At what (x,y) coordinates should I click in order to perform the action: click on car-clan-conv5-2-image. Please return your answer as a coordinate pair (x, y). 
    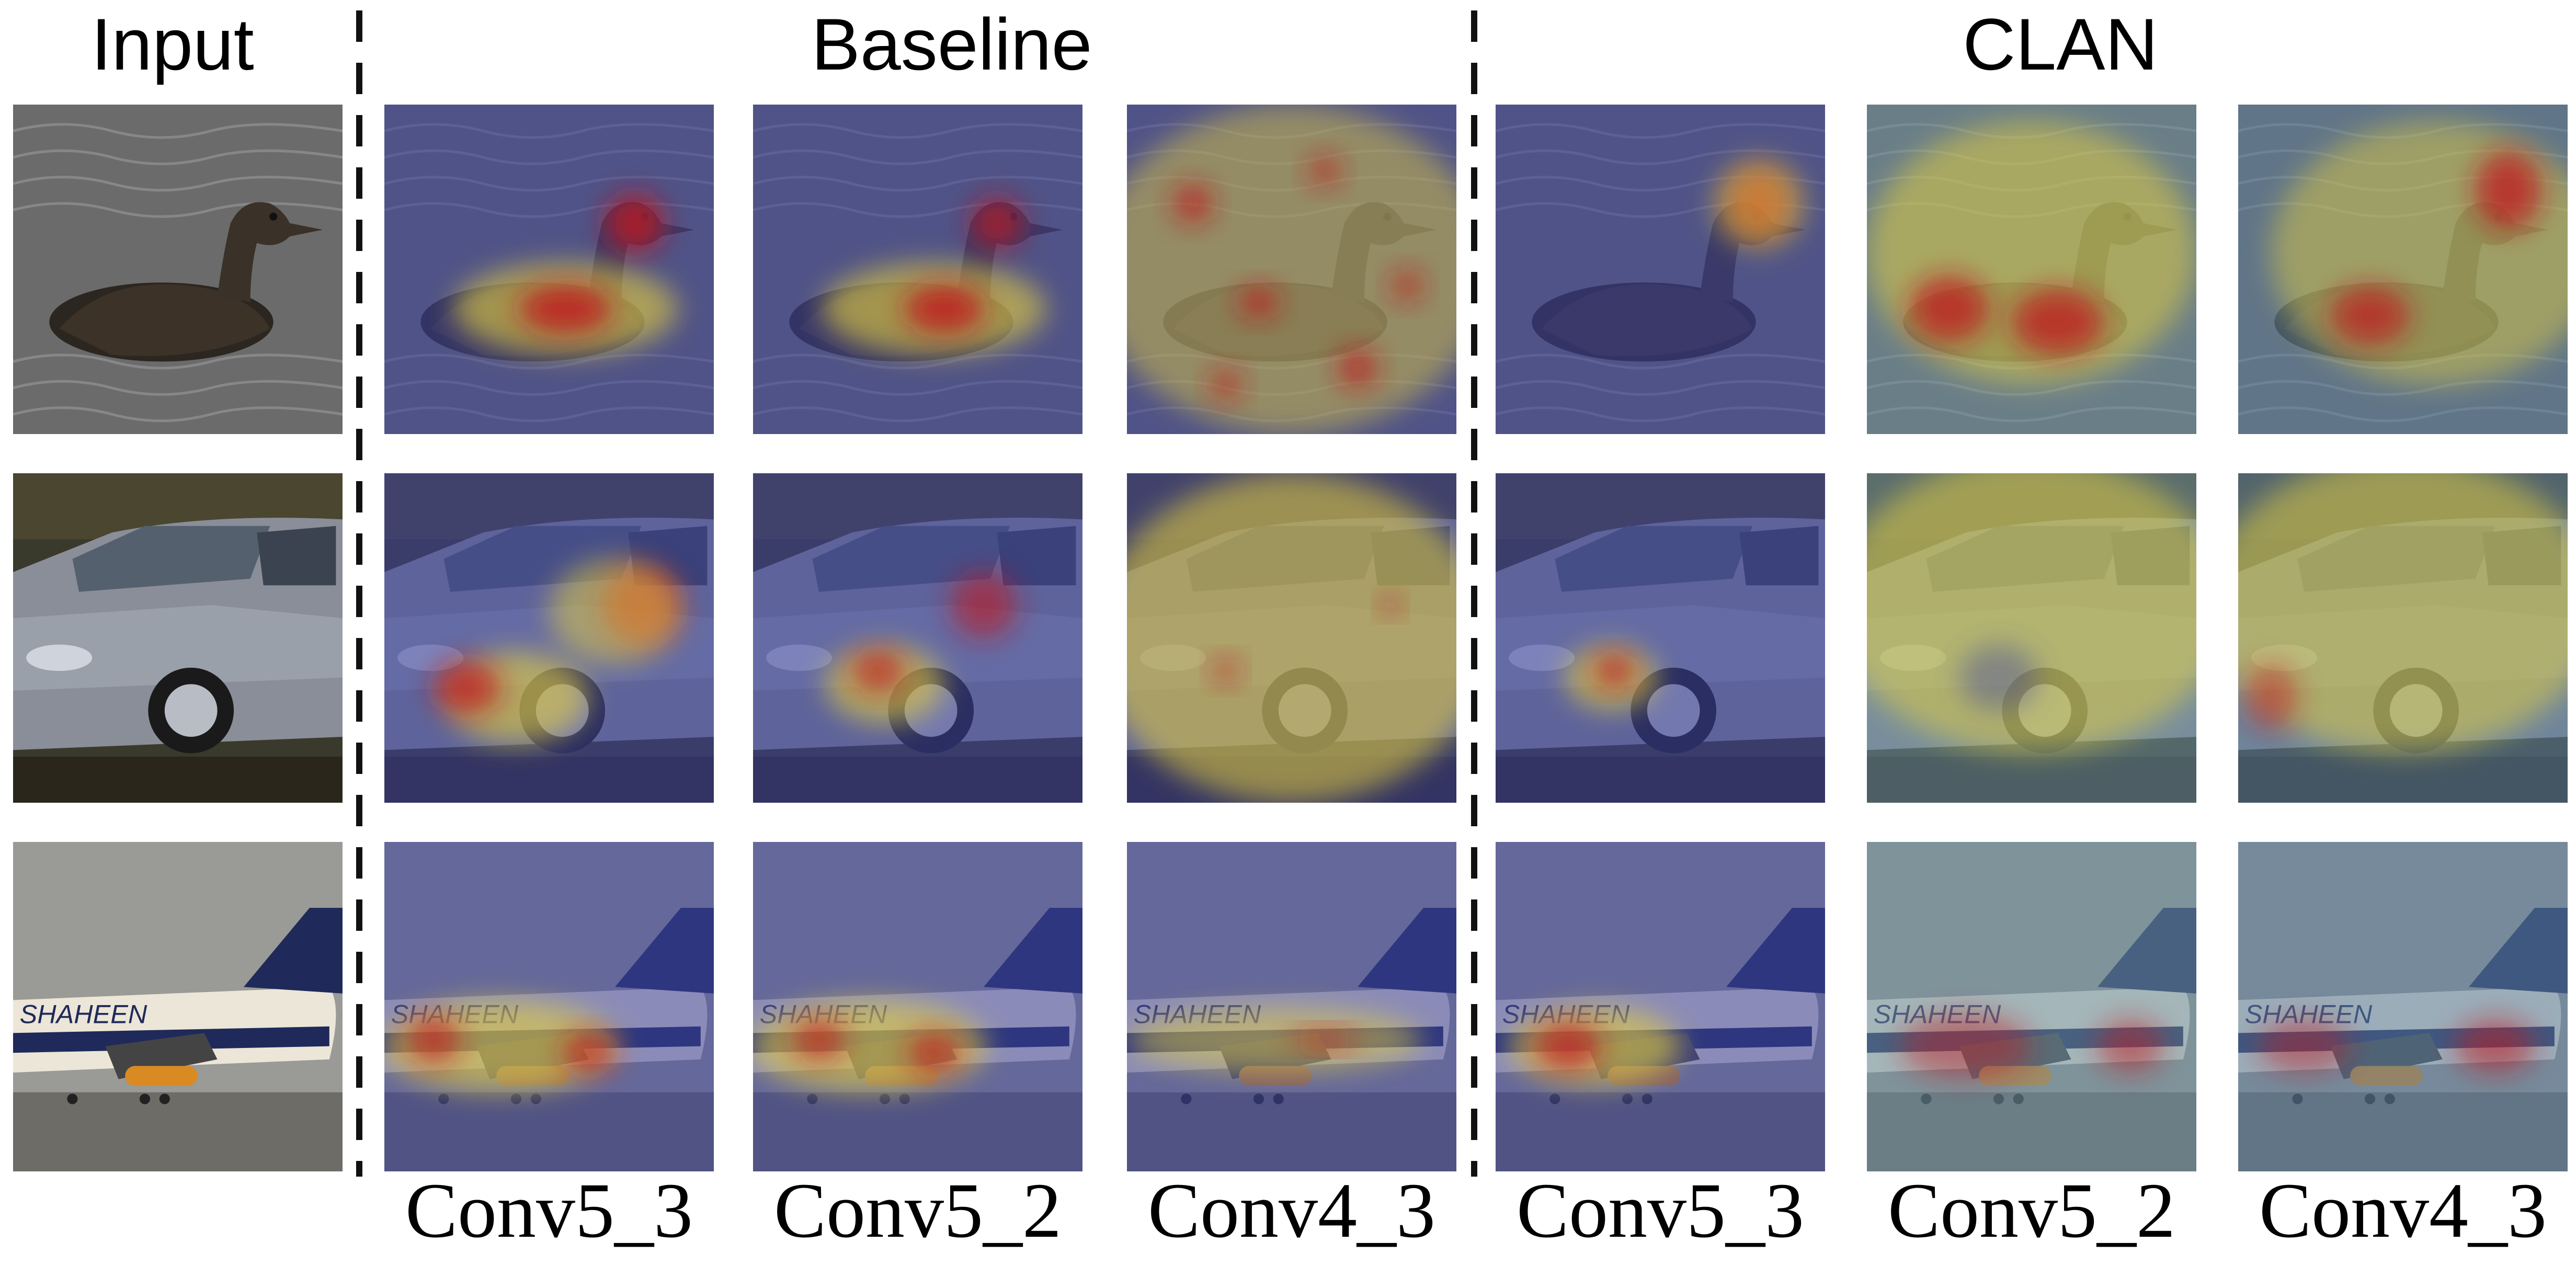
    Looking at the image, I should click on (2032, 638).